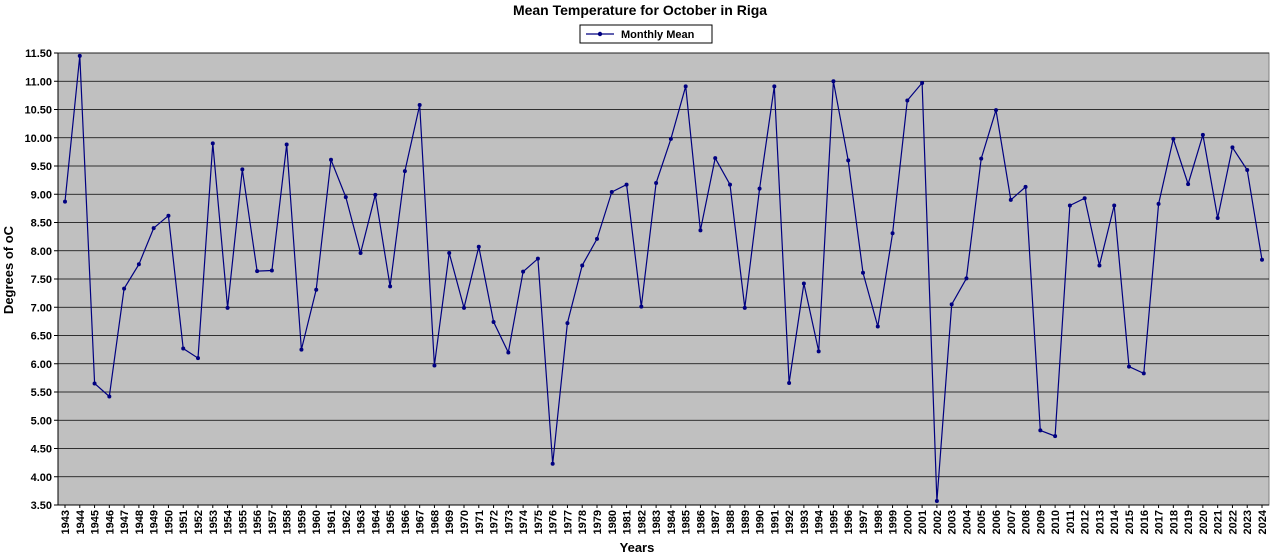  I want to click on x-tick-label: 1948, so click(140, 522).